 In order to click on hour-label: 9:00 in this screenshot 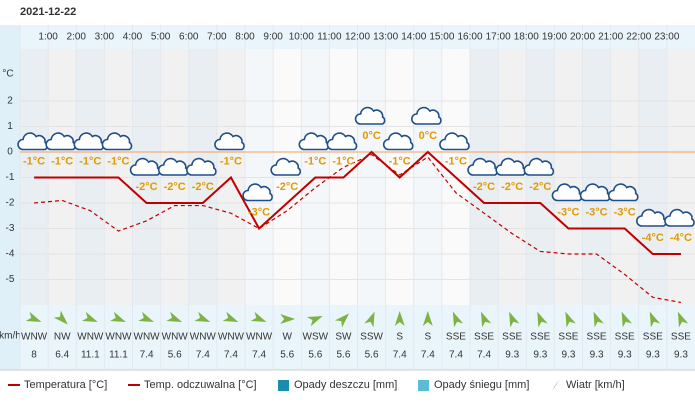, I will do `click(273, 37)`.